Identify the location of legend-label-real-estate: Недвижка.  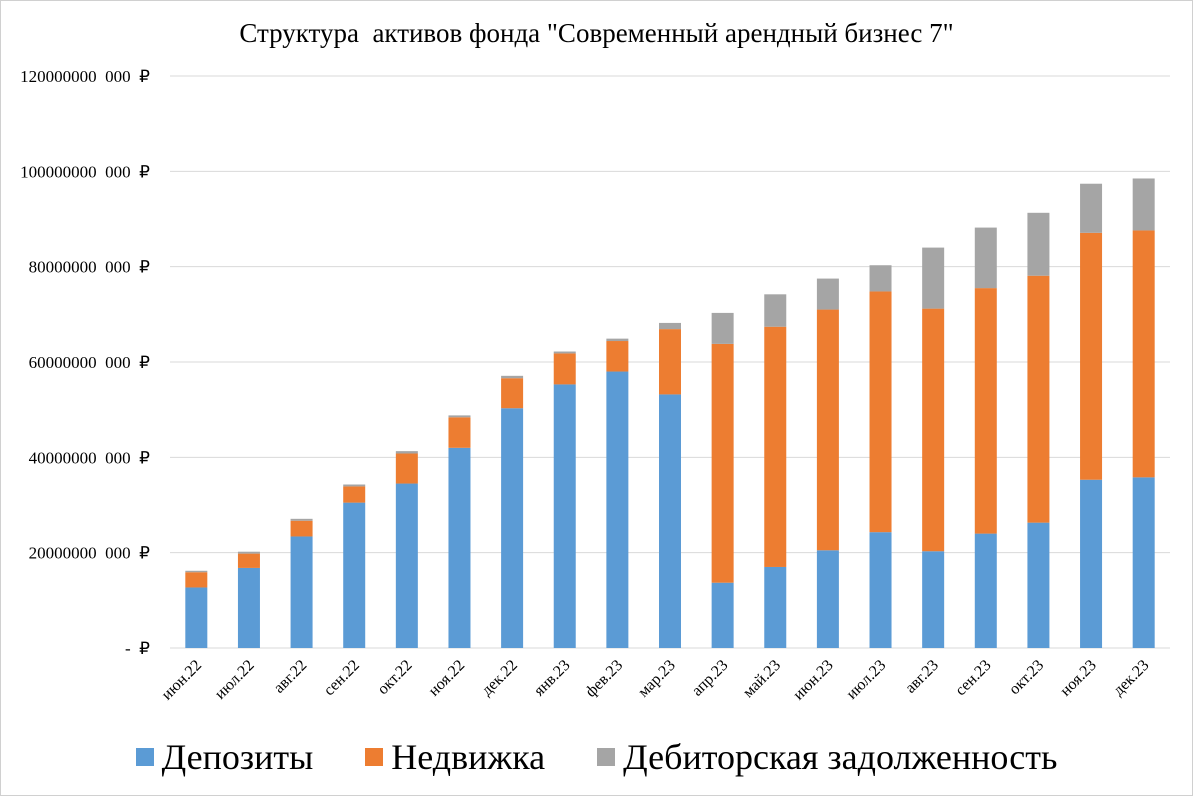
(468, 757).